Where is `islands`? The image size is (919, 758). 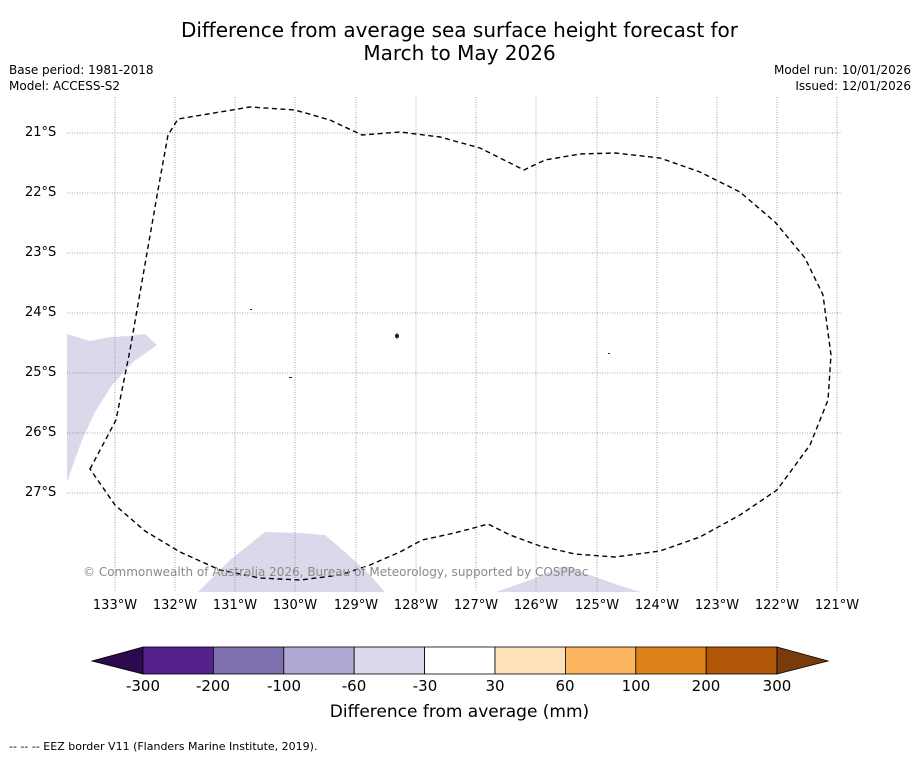 islands is located at coordinates (430, 343).